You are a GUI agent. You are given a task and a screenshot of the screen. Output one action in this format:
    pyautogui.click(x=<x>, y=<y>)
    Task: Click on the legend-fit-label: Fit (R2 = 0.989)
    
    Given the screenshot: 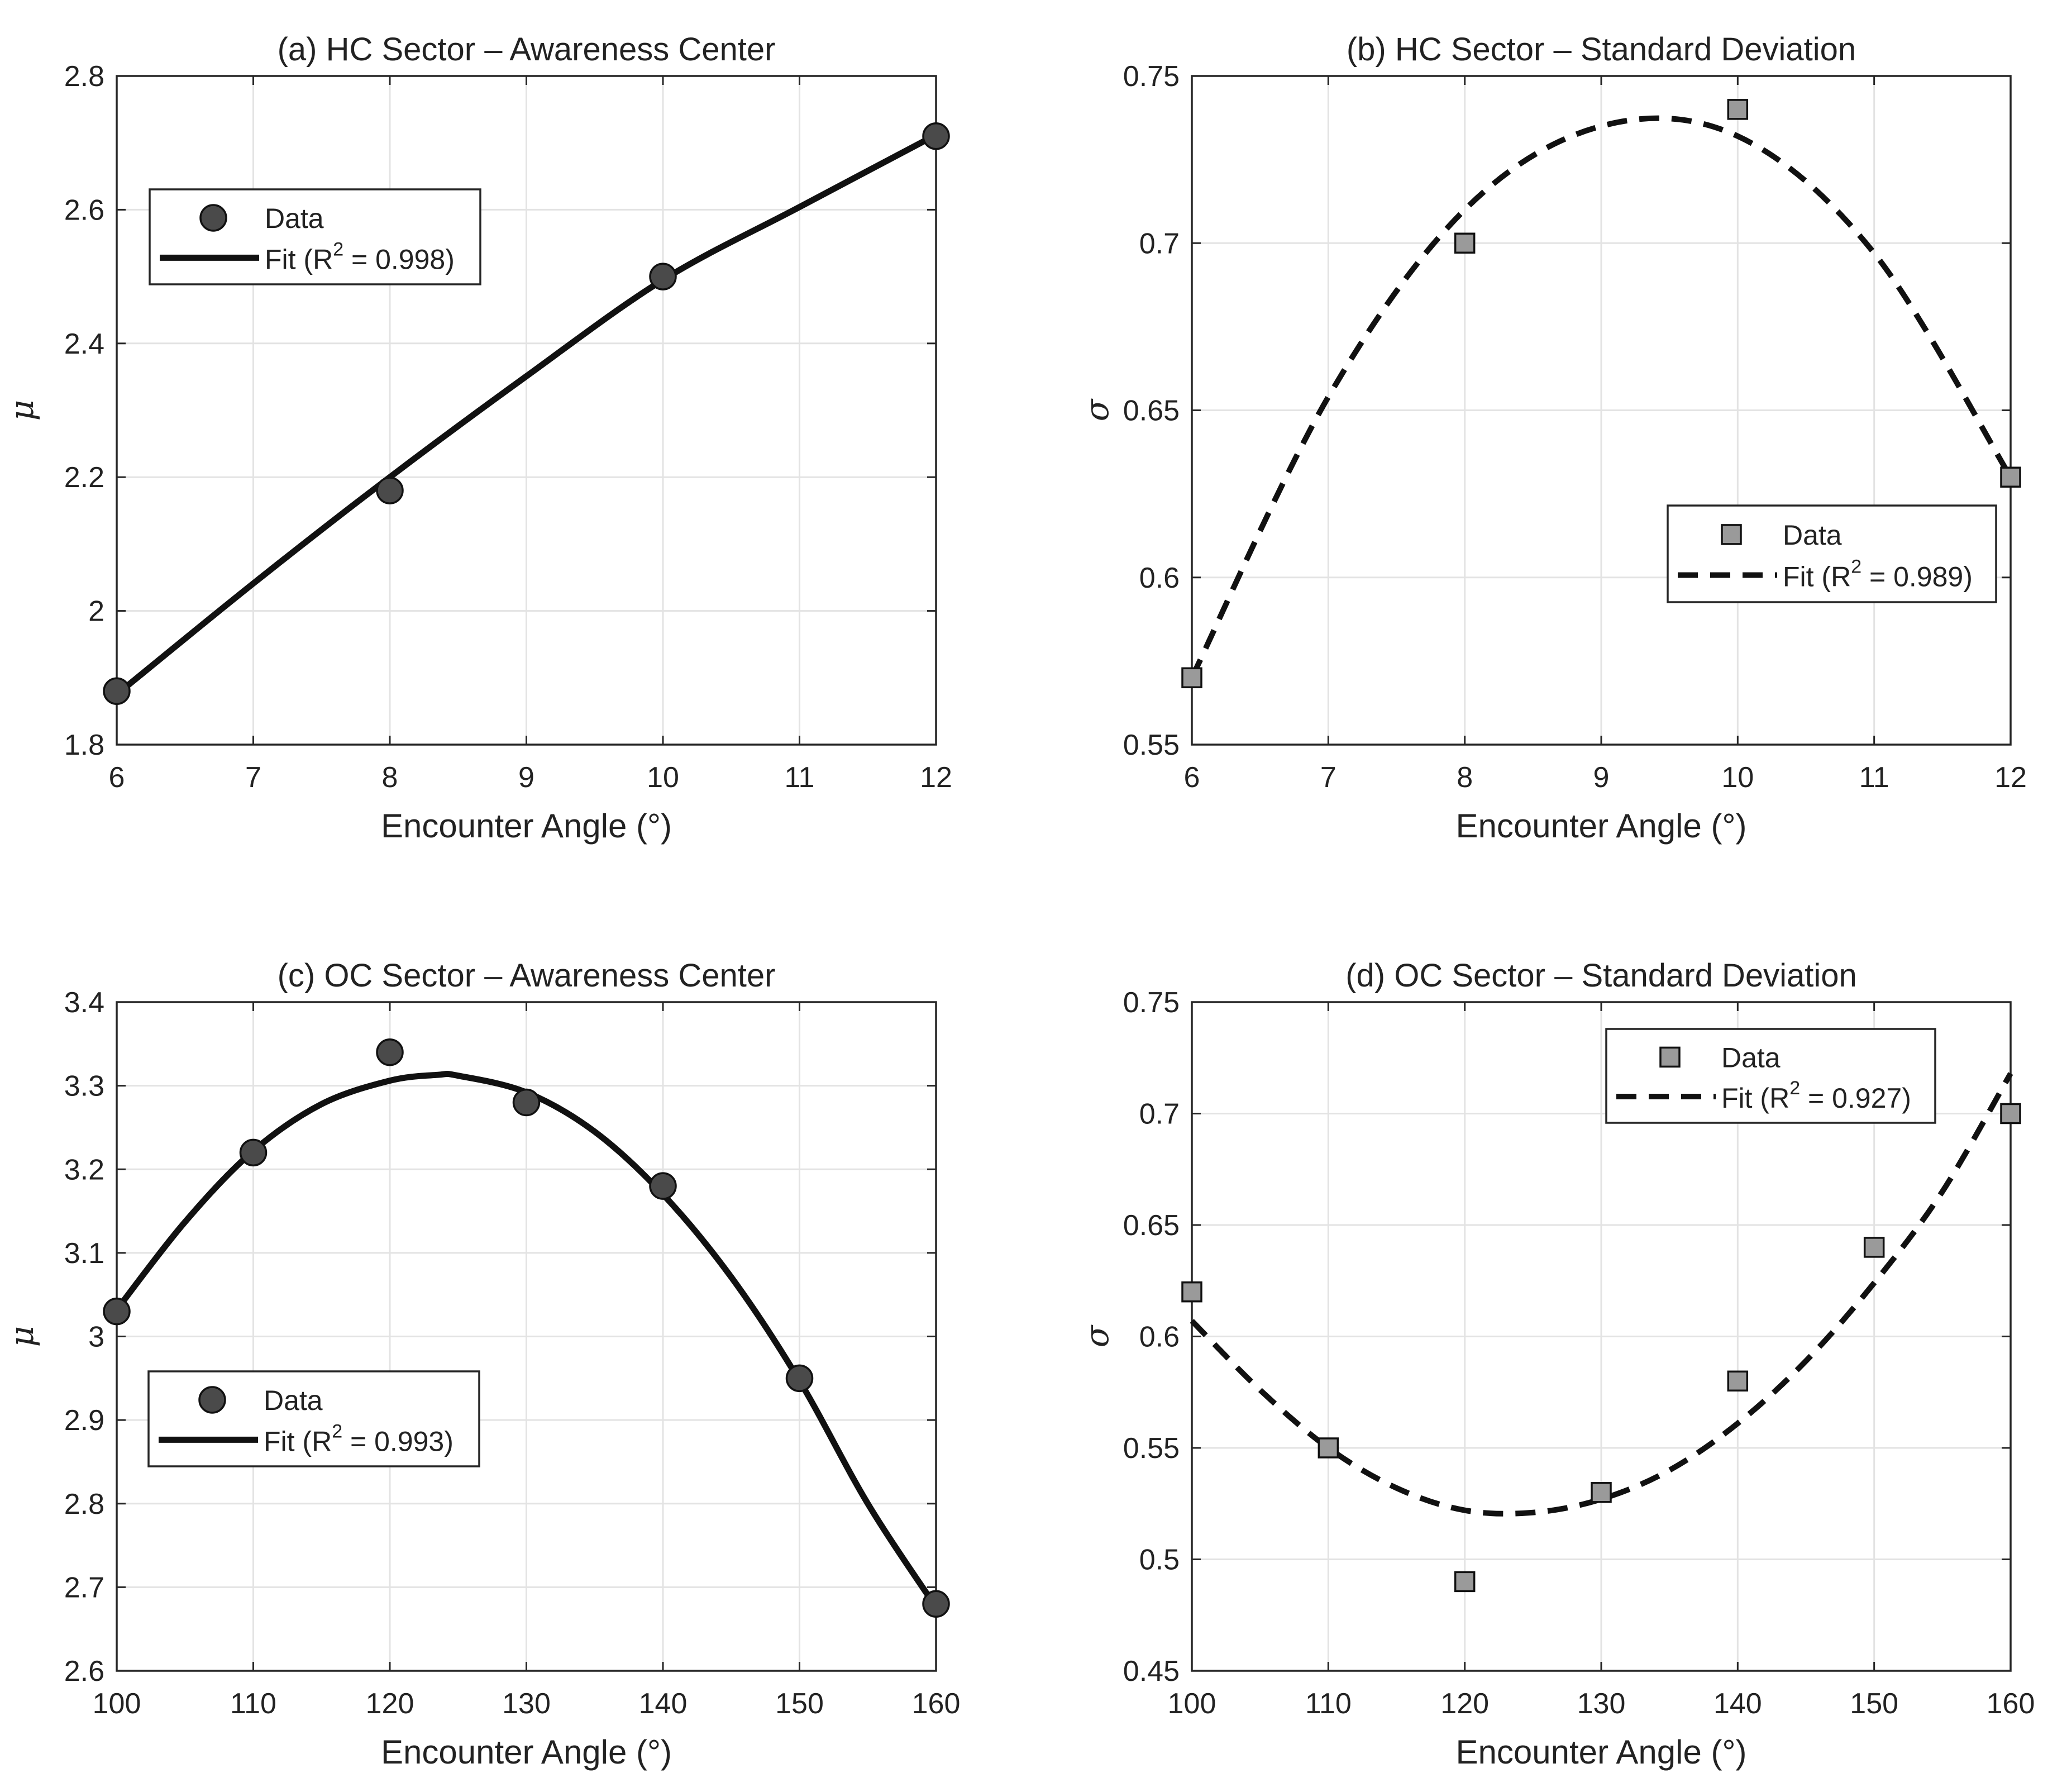 What is the action you would take?
    pyautogui.click(x=1878, y=574)
    